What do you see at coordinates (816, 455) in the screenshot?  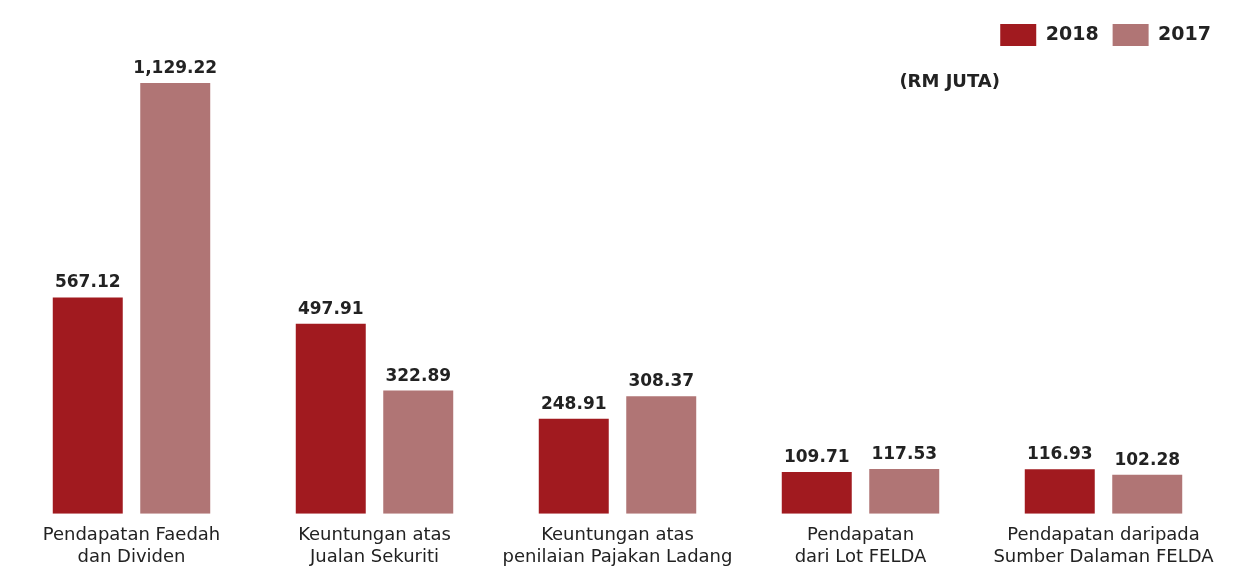 I see `data-label: 109.71` at bounding box center [816, 455].